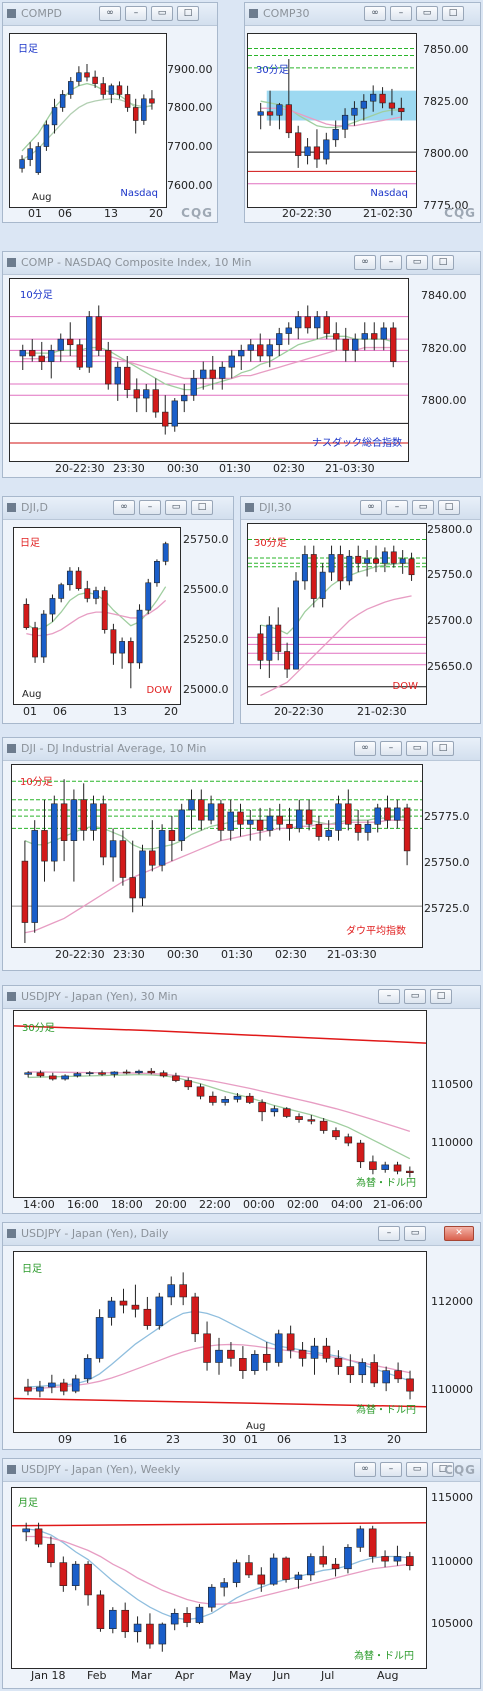  What do you see at coordinates (332, 120) in the screenshot?
I see `chart-plot: 30分足 Nasdaq` at bounding box center [332, 120].